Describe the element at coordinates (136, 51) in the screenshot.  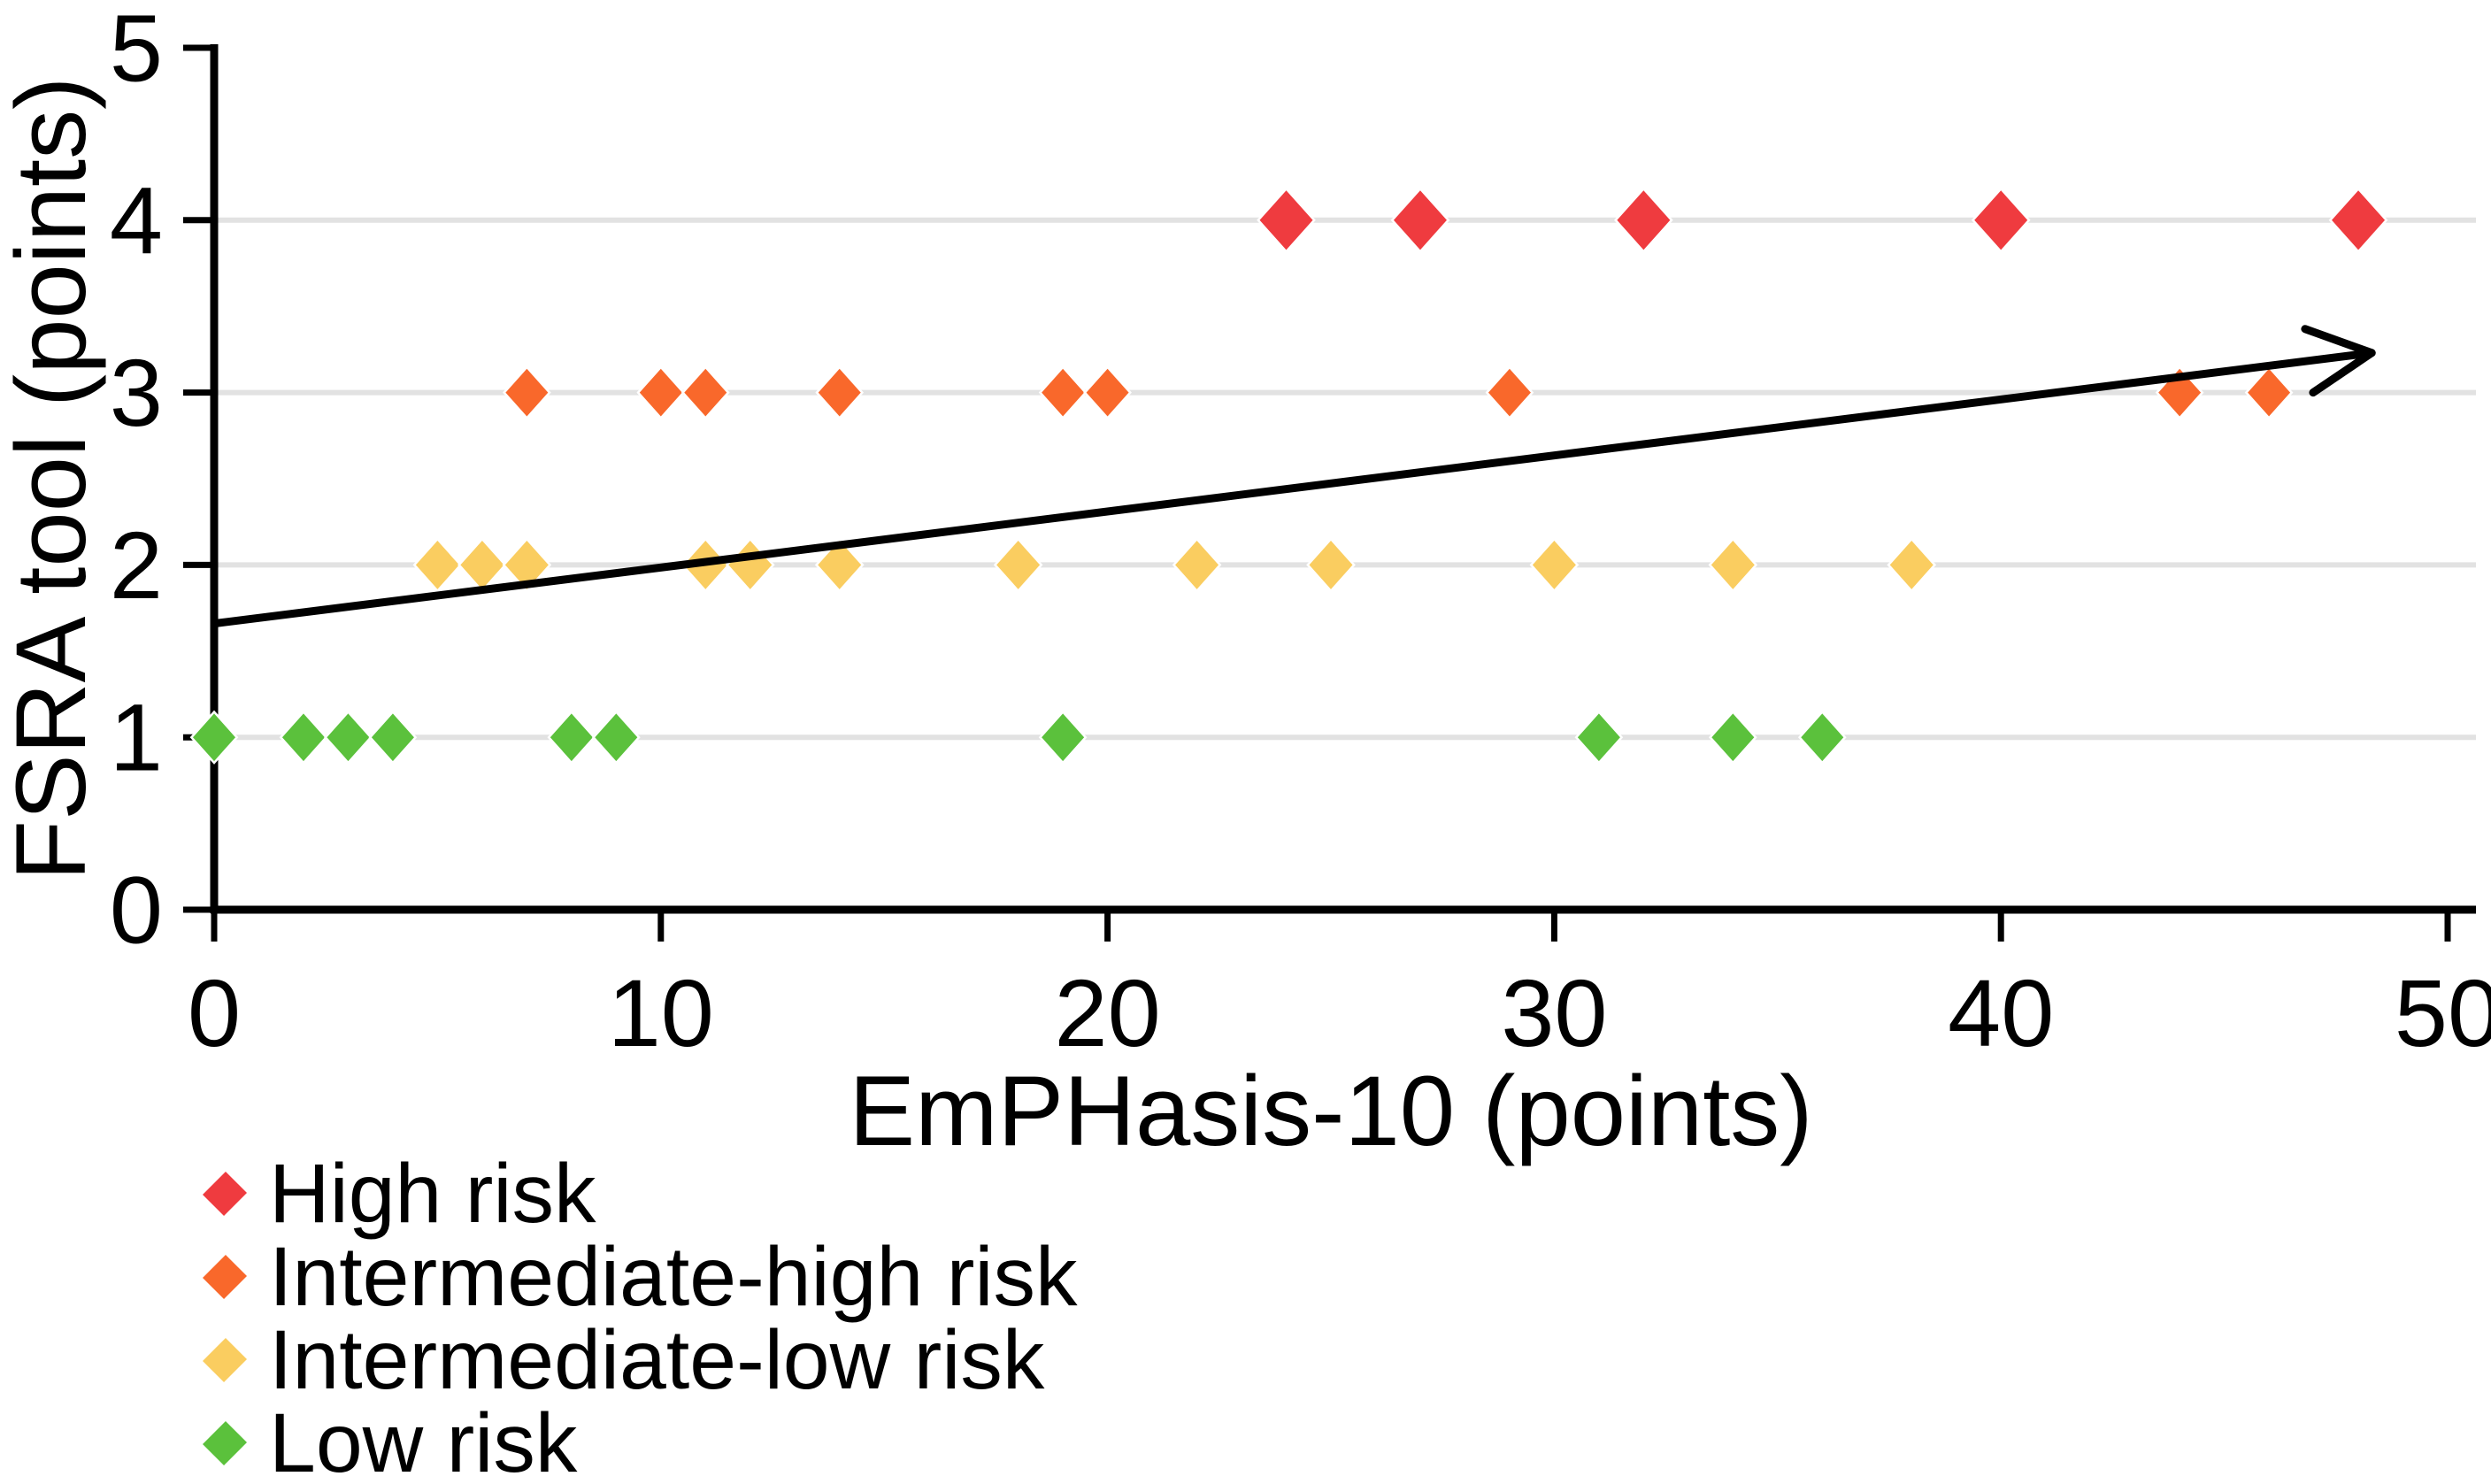
I see `y-tick-label-5: 5` at that location.